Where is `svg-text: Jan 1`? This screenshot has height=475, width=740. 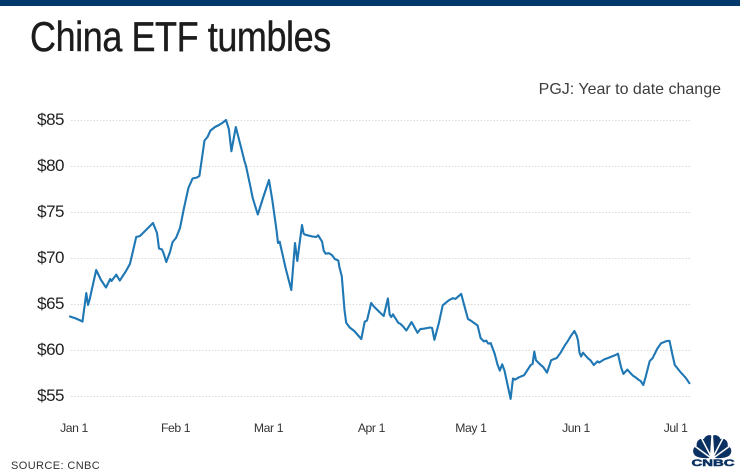 svg-text: Jan 1 is located at coordinates (74, 428).